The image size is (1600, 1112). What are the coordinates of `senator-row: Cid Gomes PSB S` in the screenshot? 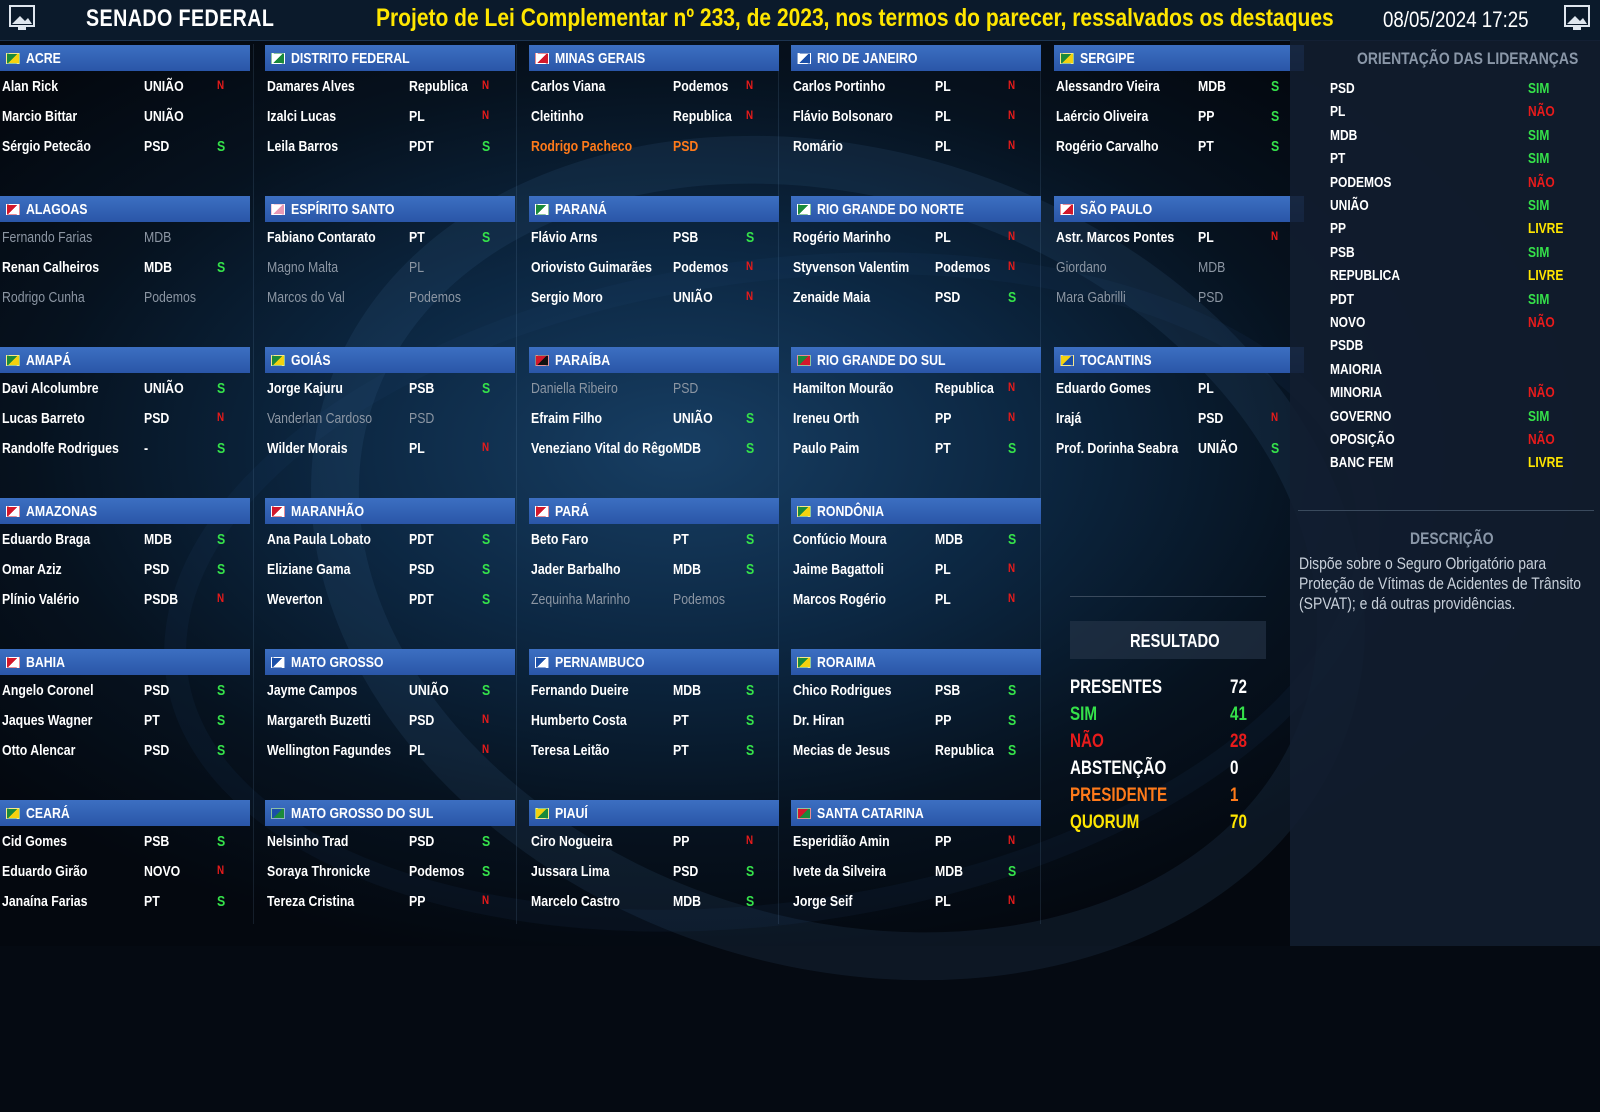 It's located at (125, 841).